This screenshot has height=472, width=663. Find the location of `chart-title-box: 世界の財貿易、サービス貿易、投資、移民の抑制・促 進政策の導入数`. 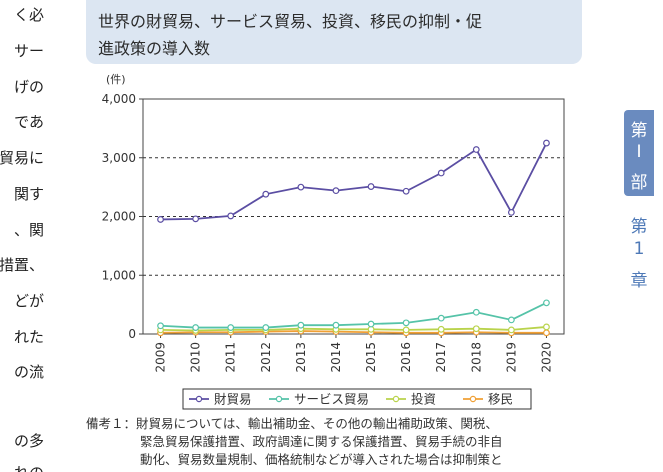

chart-title-box: 世界の財貿易、サービス貿易、投資、移民の抑制・促 進政策の導入数 is located at coordinates (334, 32).